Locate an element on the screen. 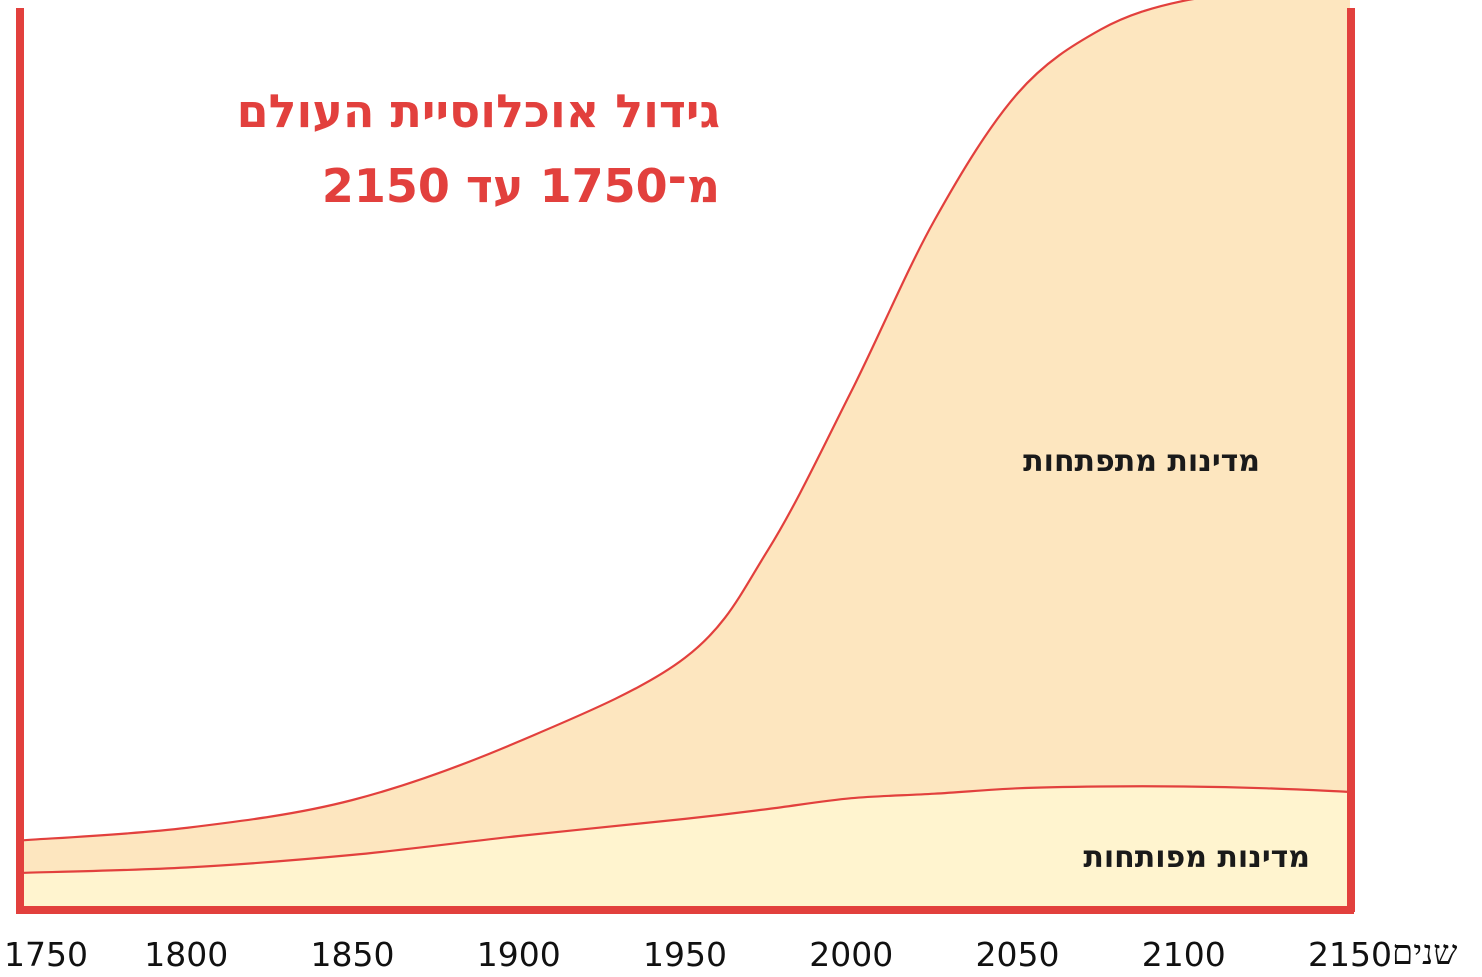  x-tick-labels: 1750 1800 1850 1900 1950 2000 2050 2100 2150 is located at coordinates (698, 954).